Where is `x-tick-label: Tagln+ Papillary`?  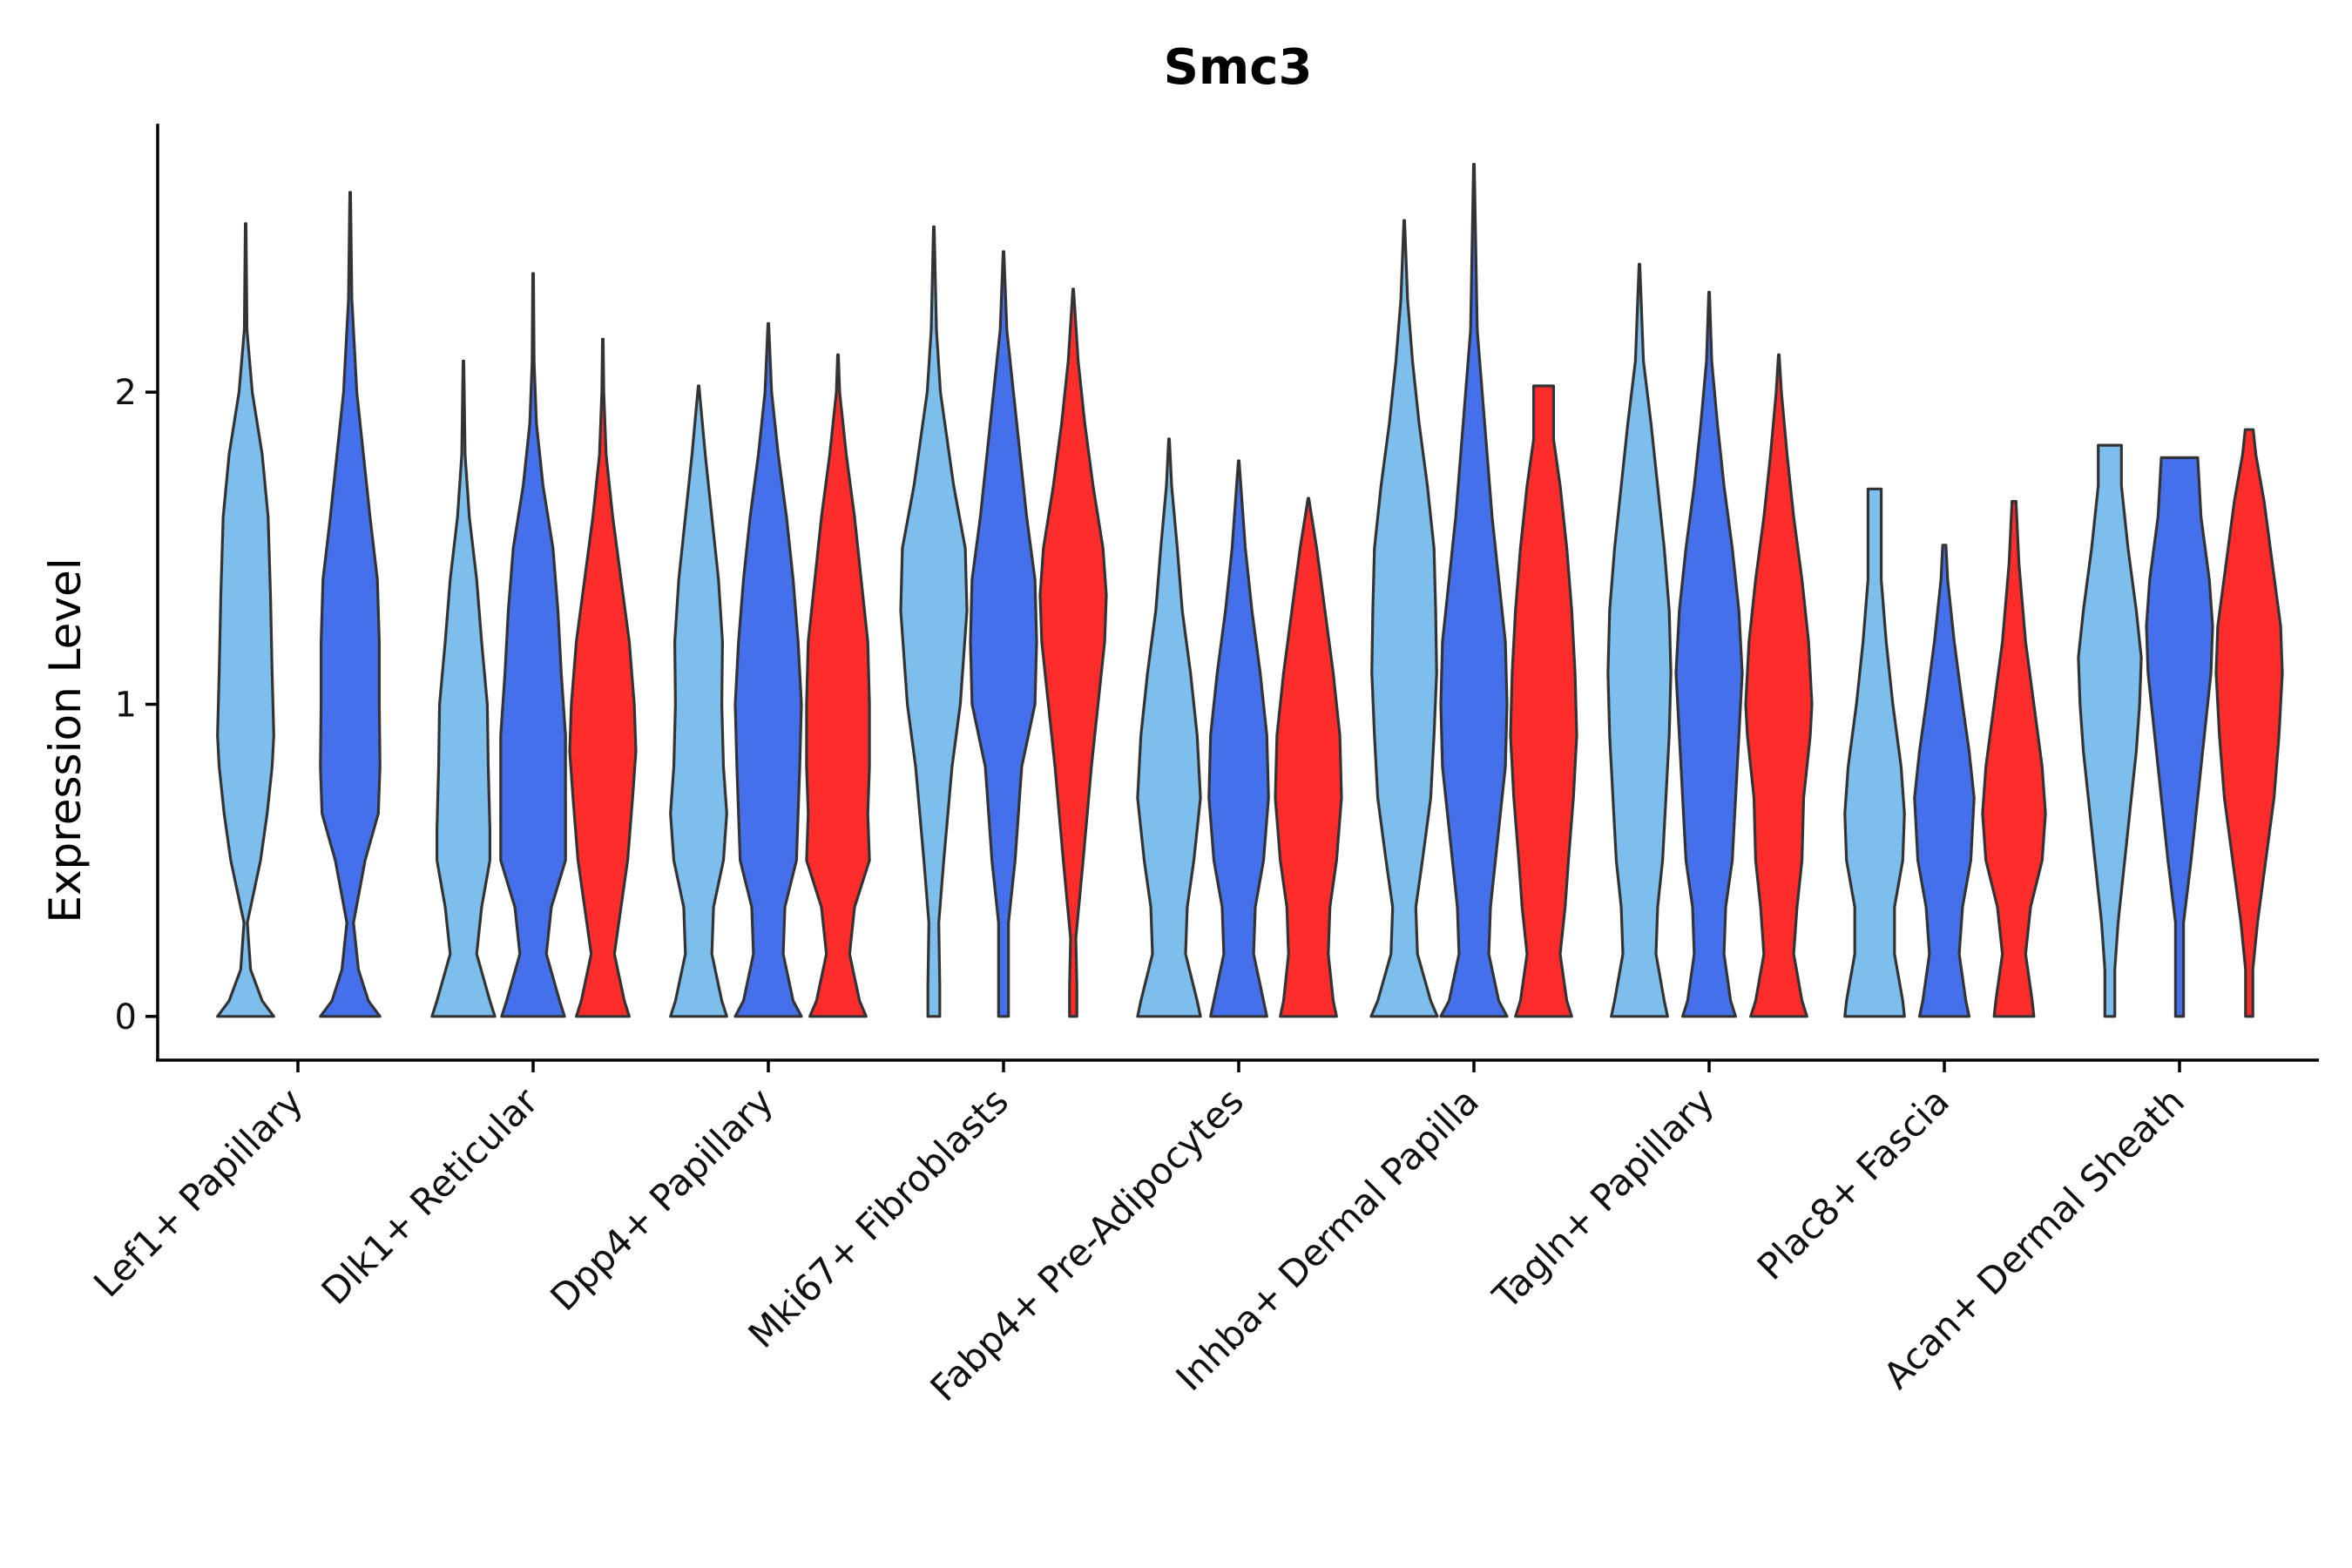 x-tick-label: Tagln+ Papillary is located at coordinates (1603, 1198).